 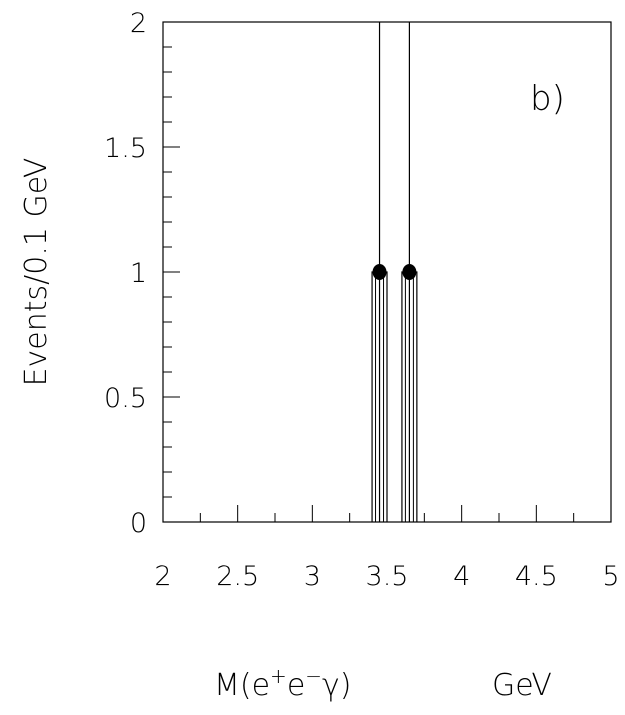 I want to click on y-tick-label: 1, so click(x=138, y=273).